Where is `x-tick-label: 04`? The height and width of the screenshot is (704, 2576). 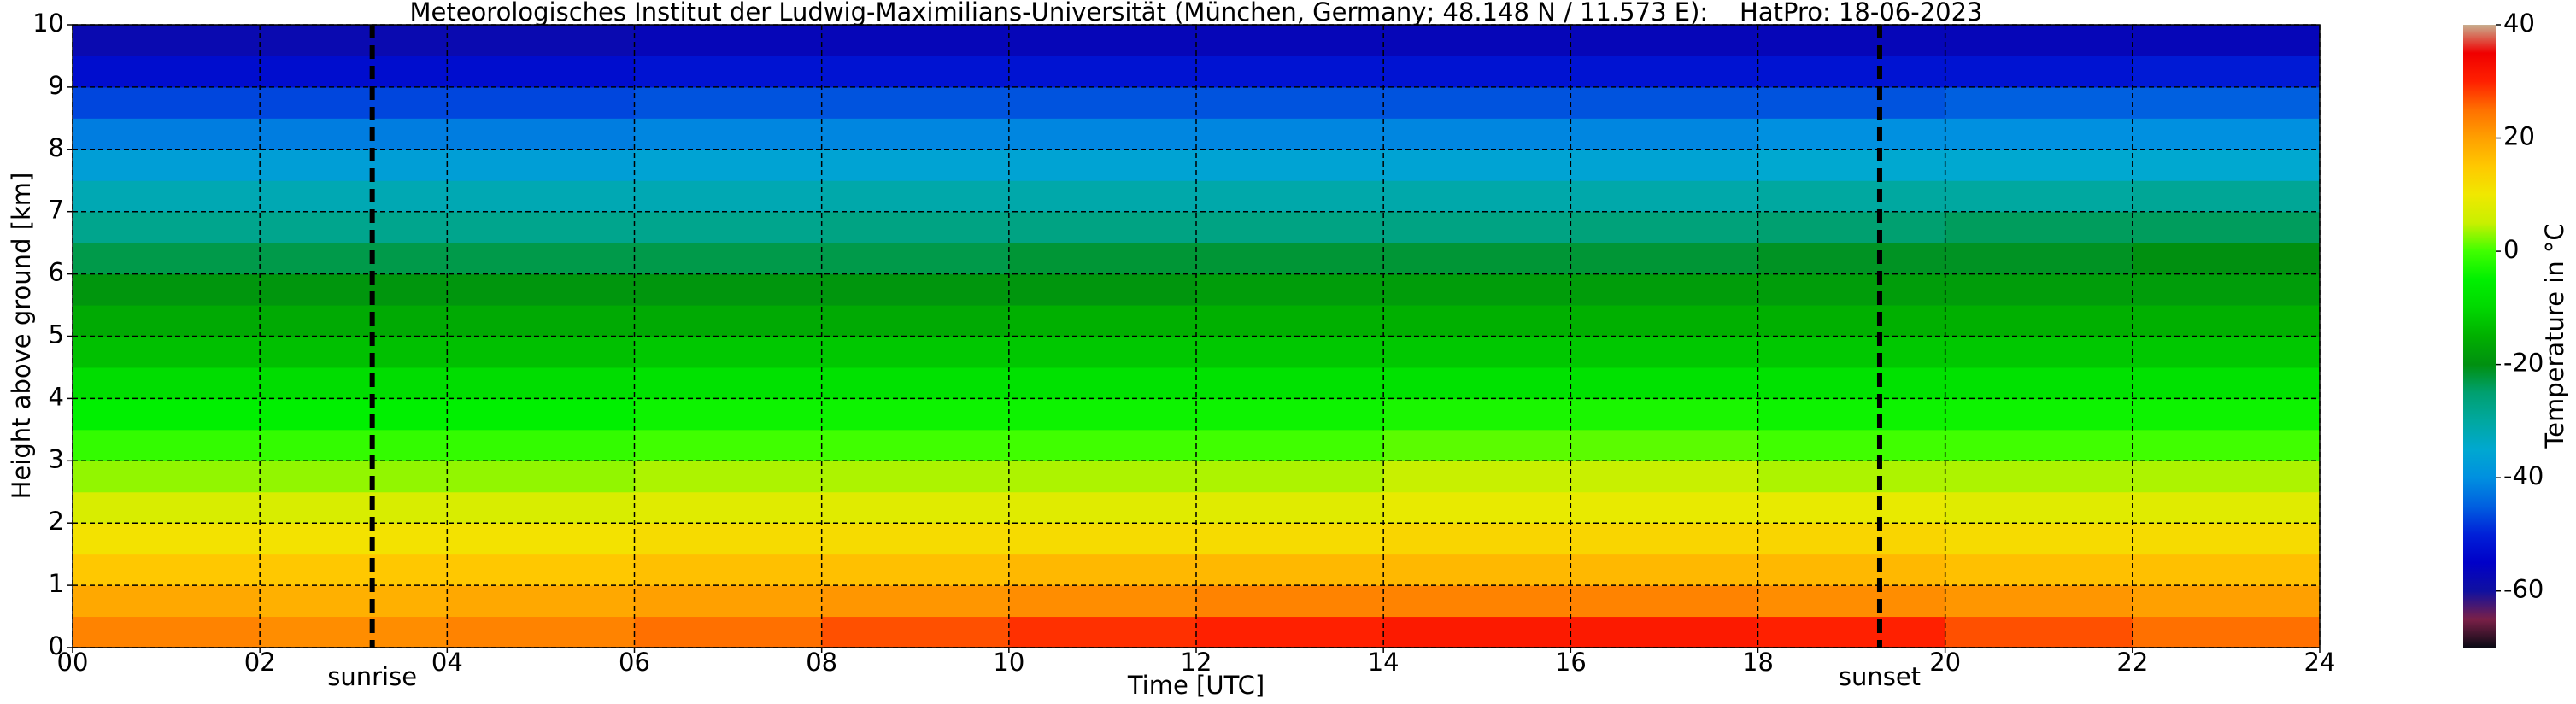
x-tick-label: 04 is located at coordinates (447, 662).